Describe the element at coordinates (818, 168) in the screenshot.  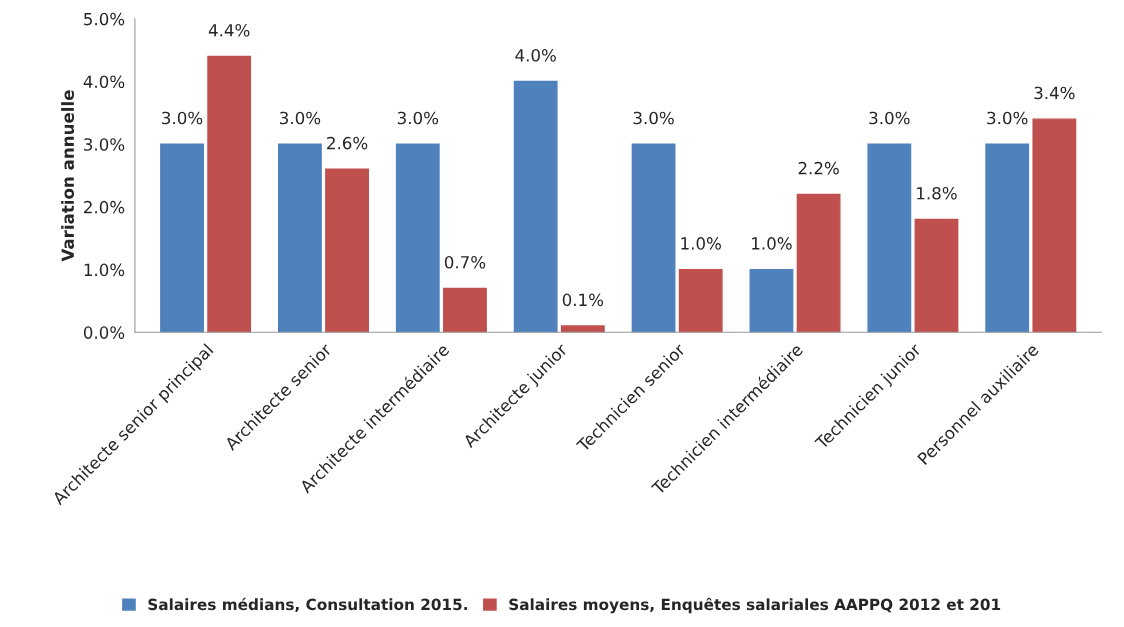
I see `data-label: 2.2%` at that location.